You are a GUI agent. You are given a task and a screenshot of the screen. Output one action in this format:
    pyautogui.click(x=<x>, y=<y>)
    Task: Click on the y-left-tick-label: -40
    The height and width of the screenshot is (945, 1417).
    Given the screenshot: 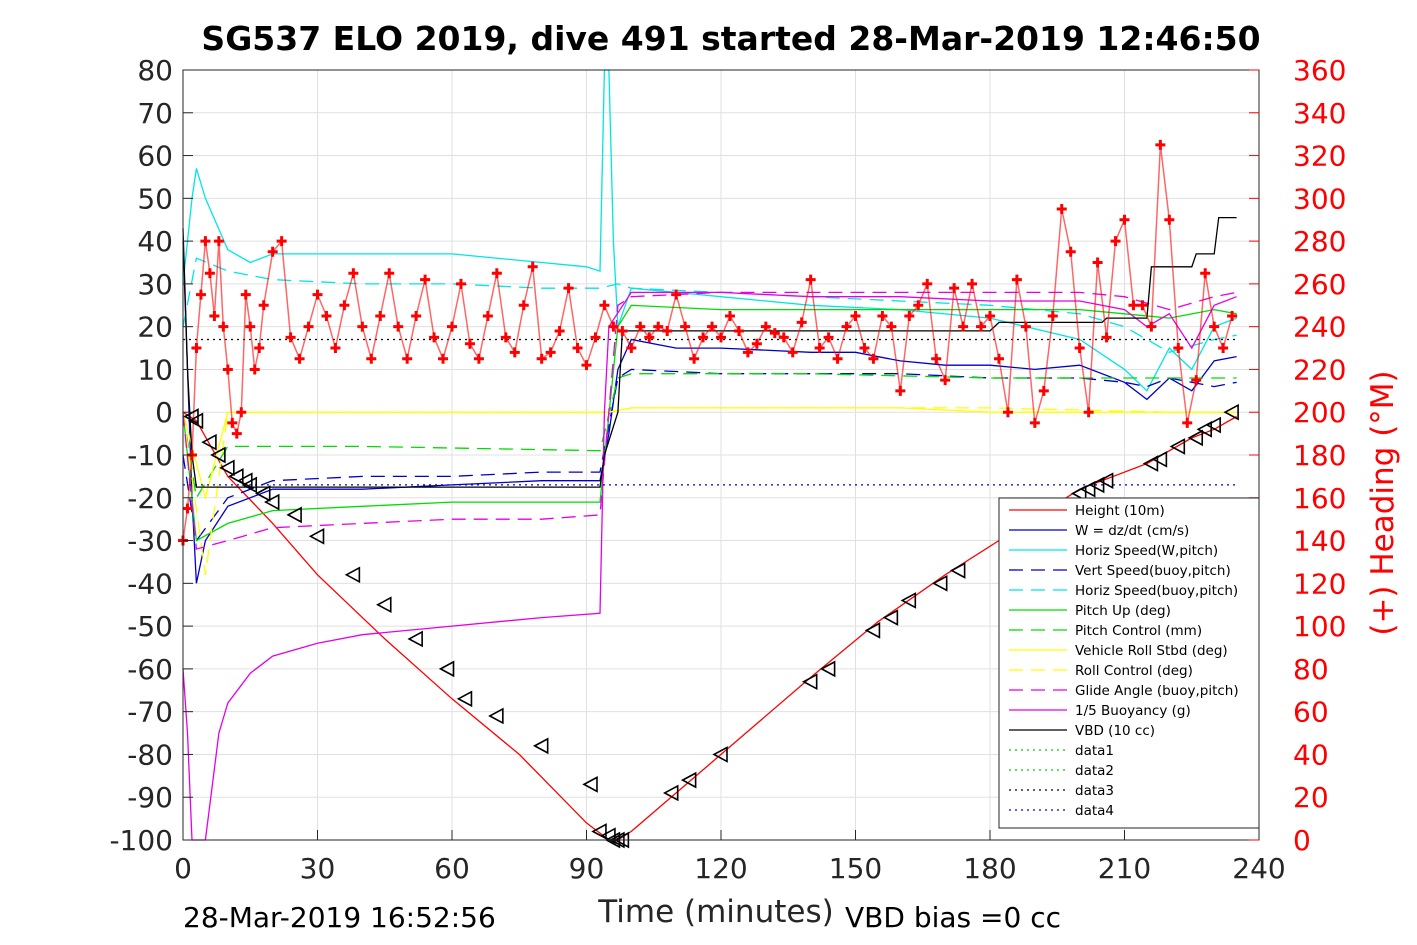 What is the action you would take?
    pyautogui.click(x=150, y=583)
    